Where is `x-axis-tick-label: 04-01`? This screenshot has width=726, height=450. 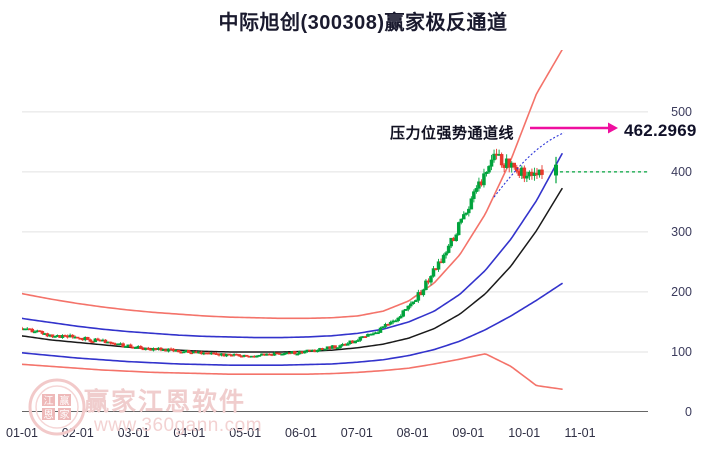 x-axis-tick-label: 04-01 is located at coordinates (189, 433).